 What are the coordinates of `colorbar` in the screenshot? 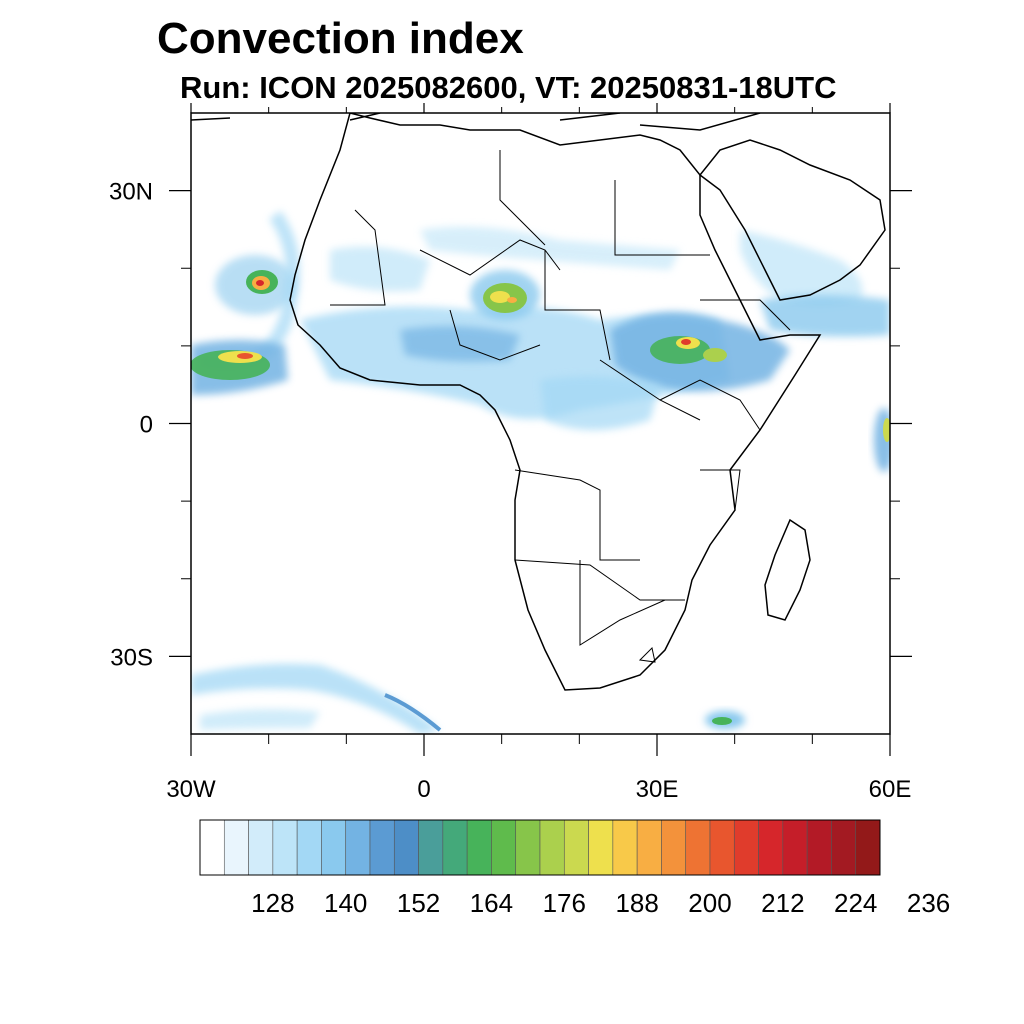 It's located at (540, 847).